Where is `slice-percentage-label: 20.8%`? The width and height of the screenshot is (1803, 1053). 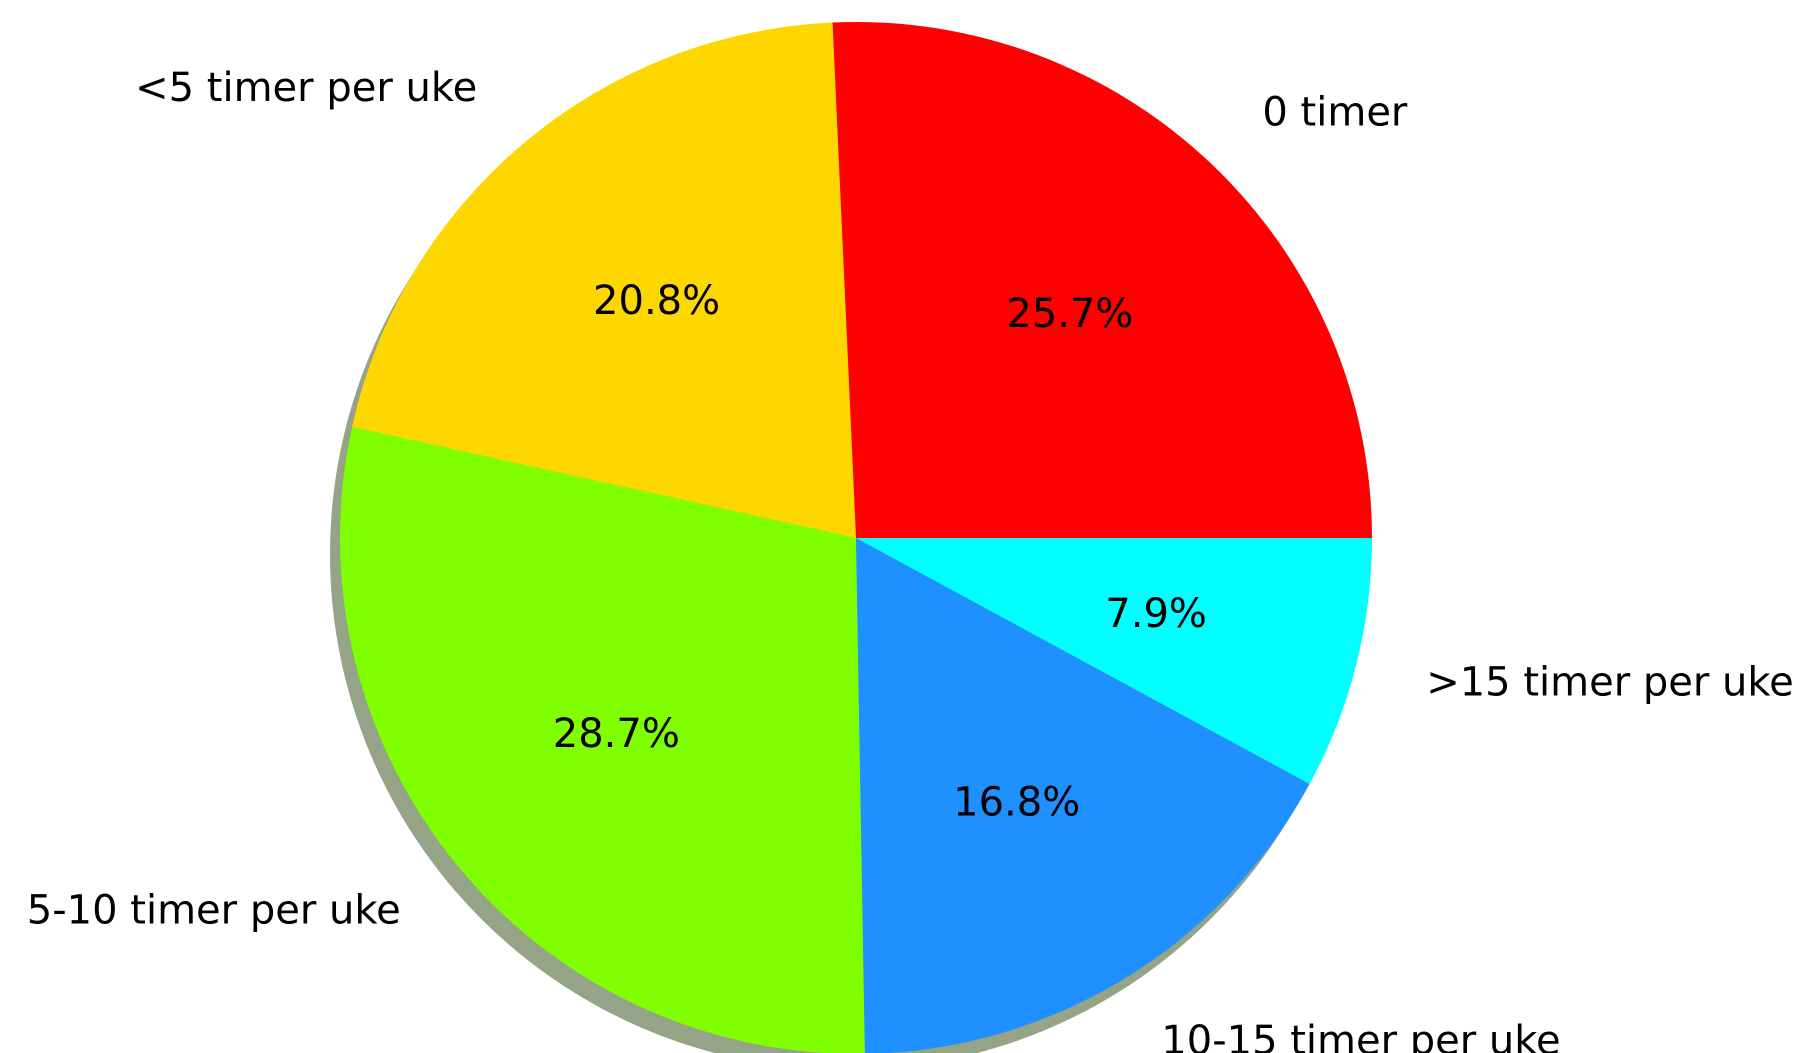 slice-percentage-label: 20.8% is located at coordinates (656, 301).